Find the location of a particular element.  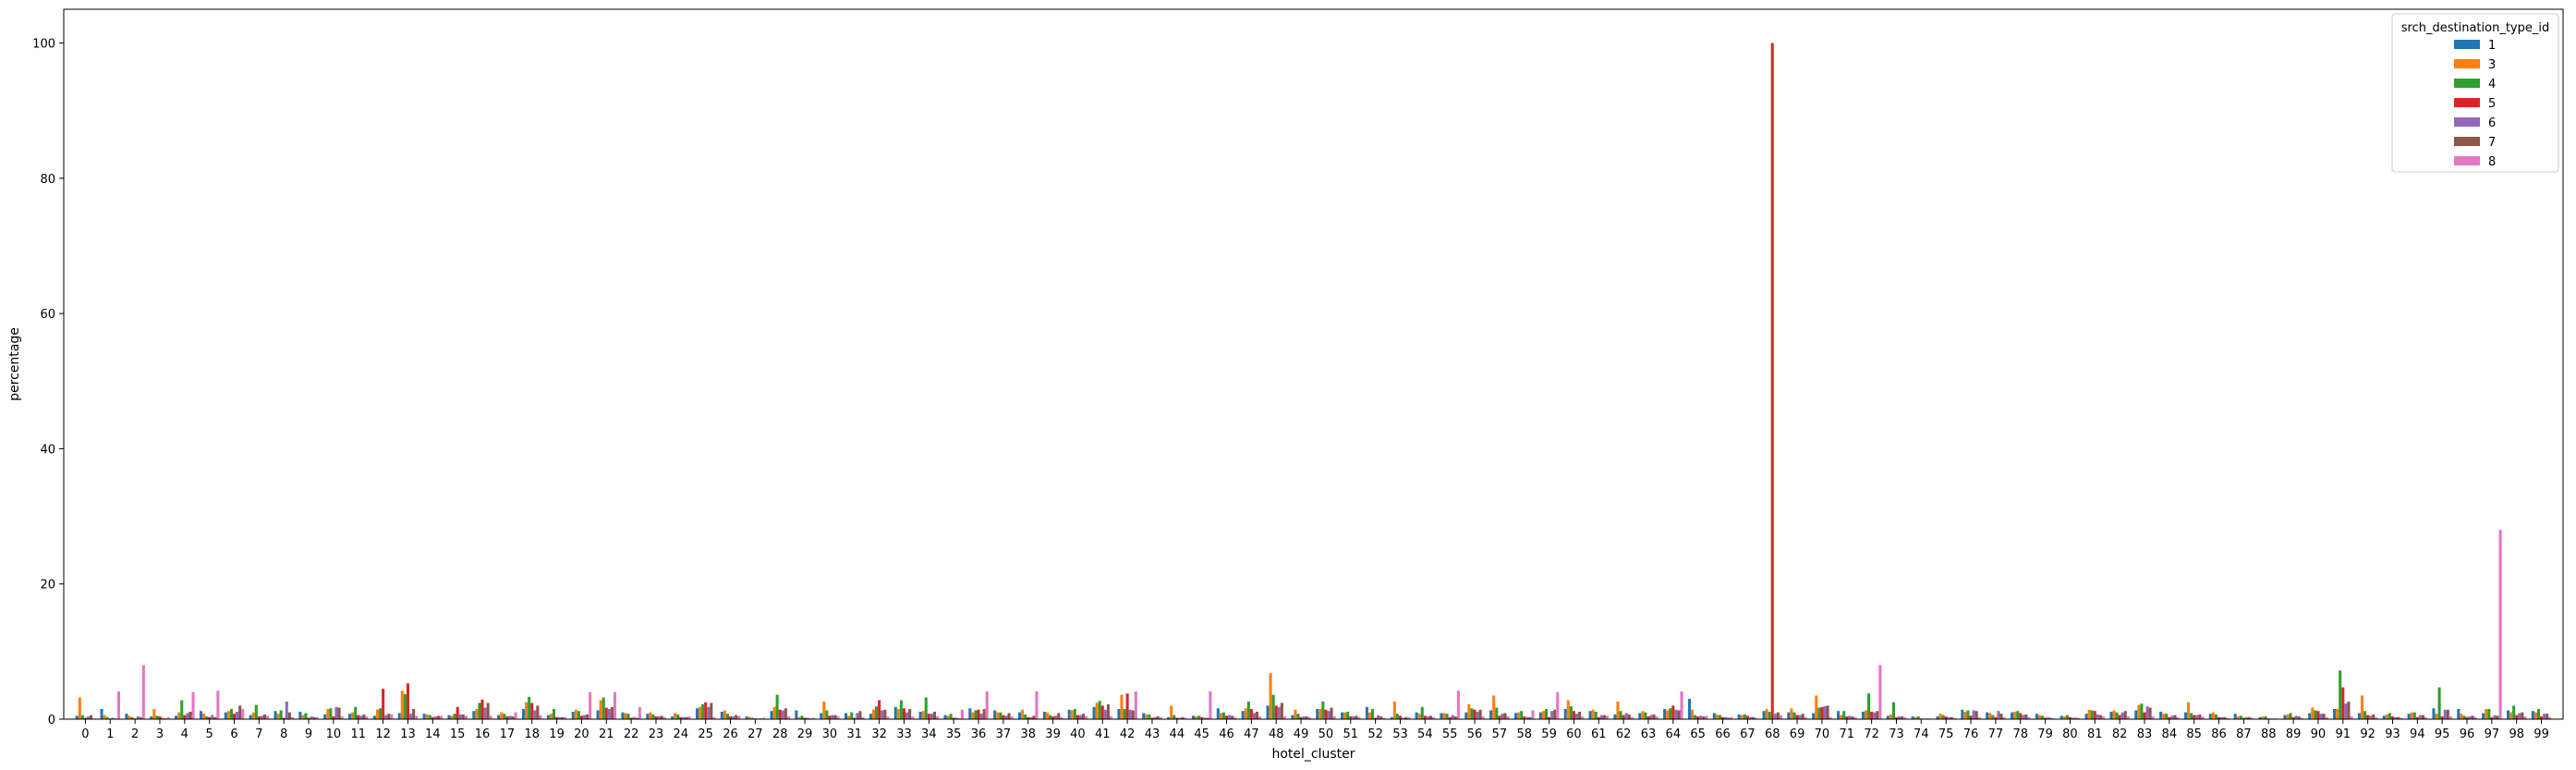

x-tick-label: 55 is located at coordinates (1450, 734).